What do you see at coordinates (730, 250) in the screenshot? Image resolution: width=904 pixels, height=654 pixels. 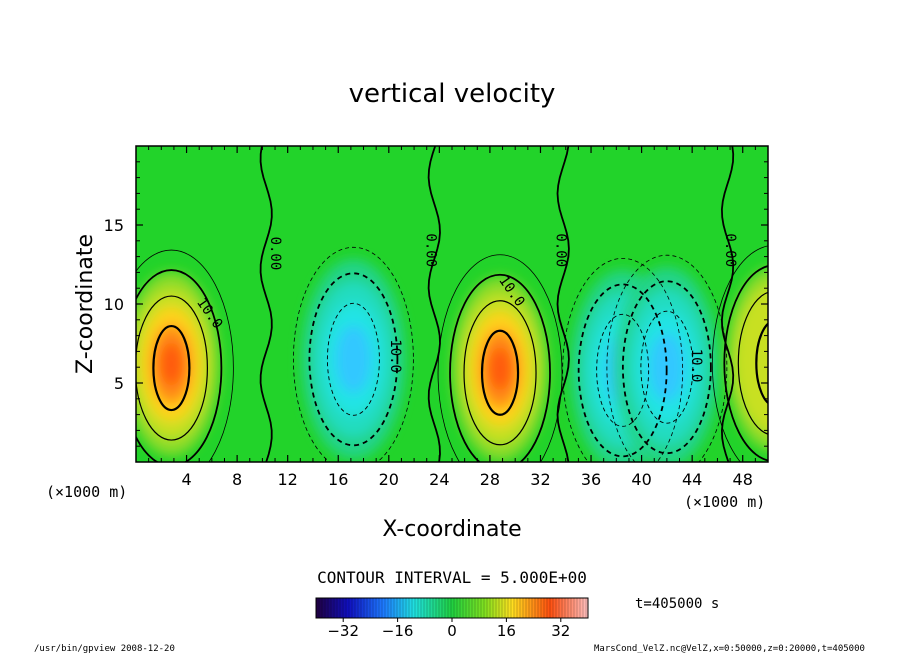 I see `contour-label-7: 0.00` at bounding box center [730, 250].